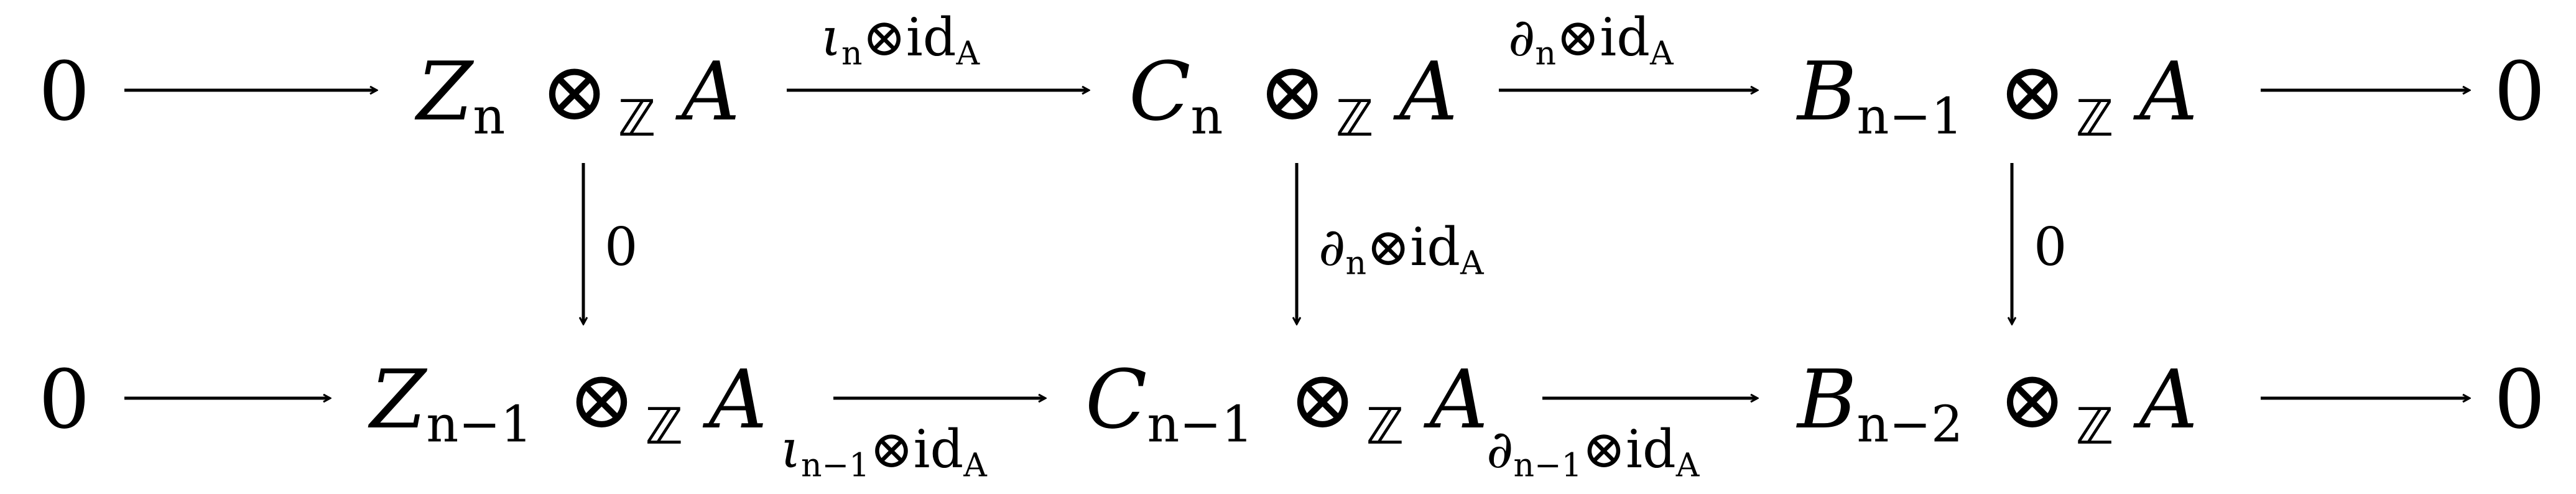  What do you see at coordinates (569, 404) in the screenshot?
I see `bottom-Z-tensor-A: Zn−1 ⊗ ℤ A` at bounding box center [569, 404].